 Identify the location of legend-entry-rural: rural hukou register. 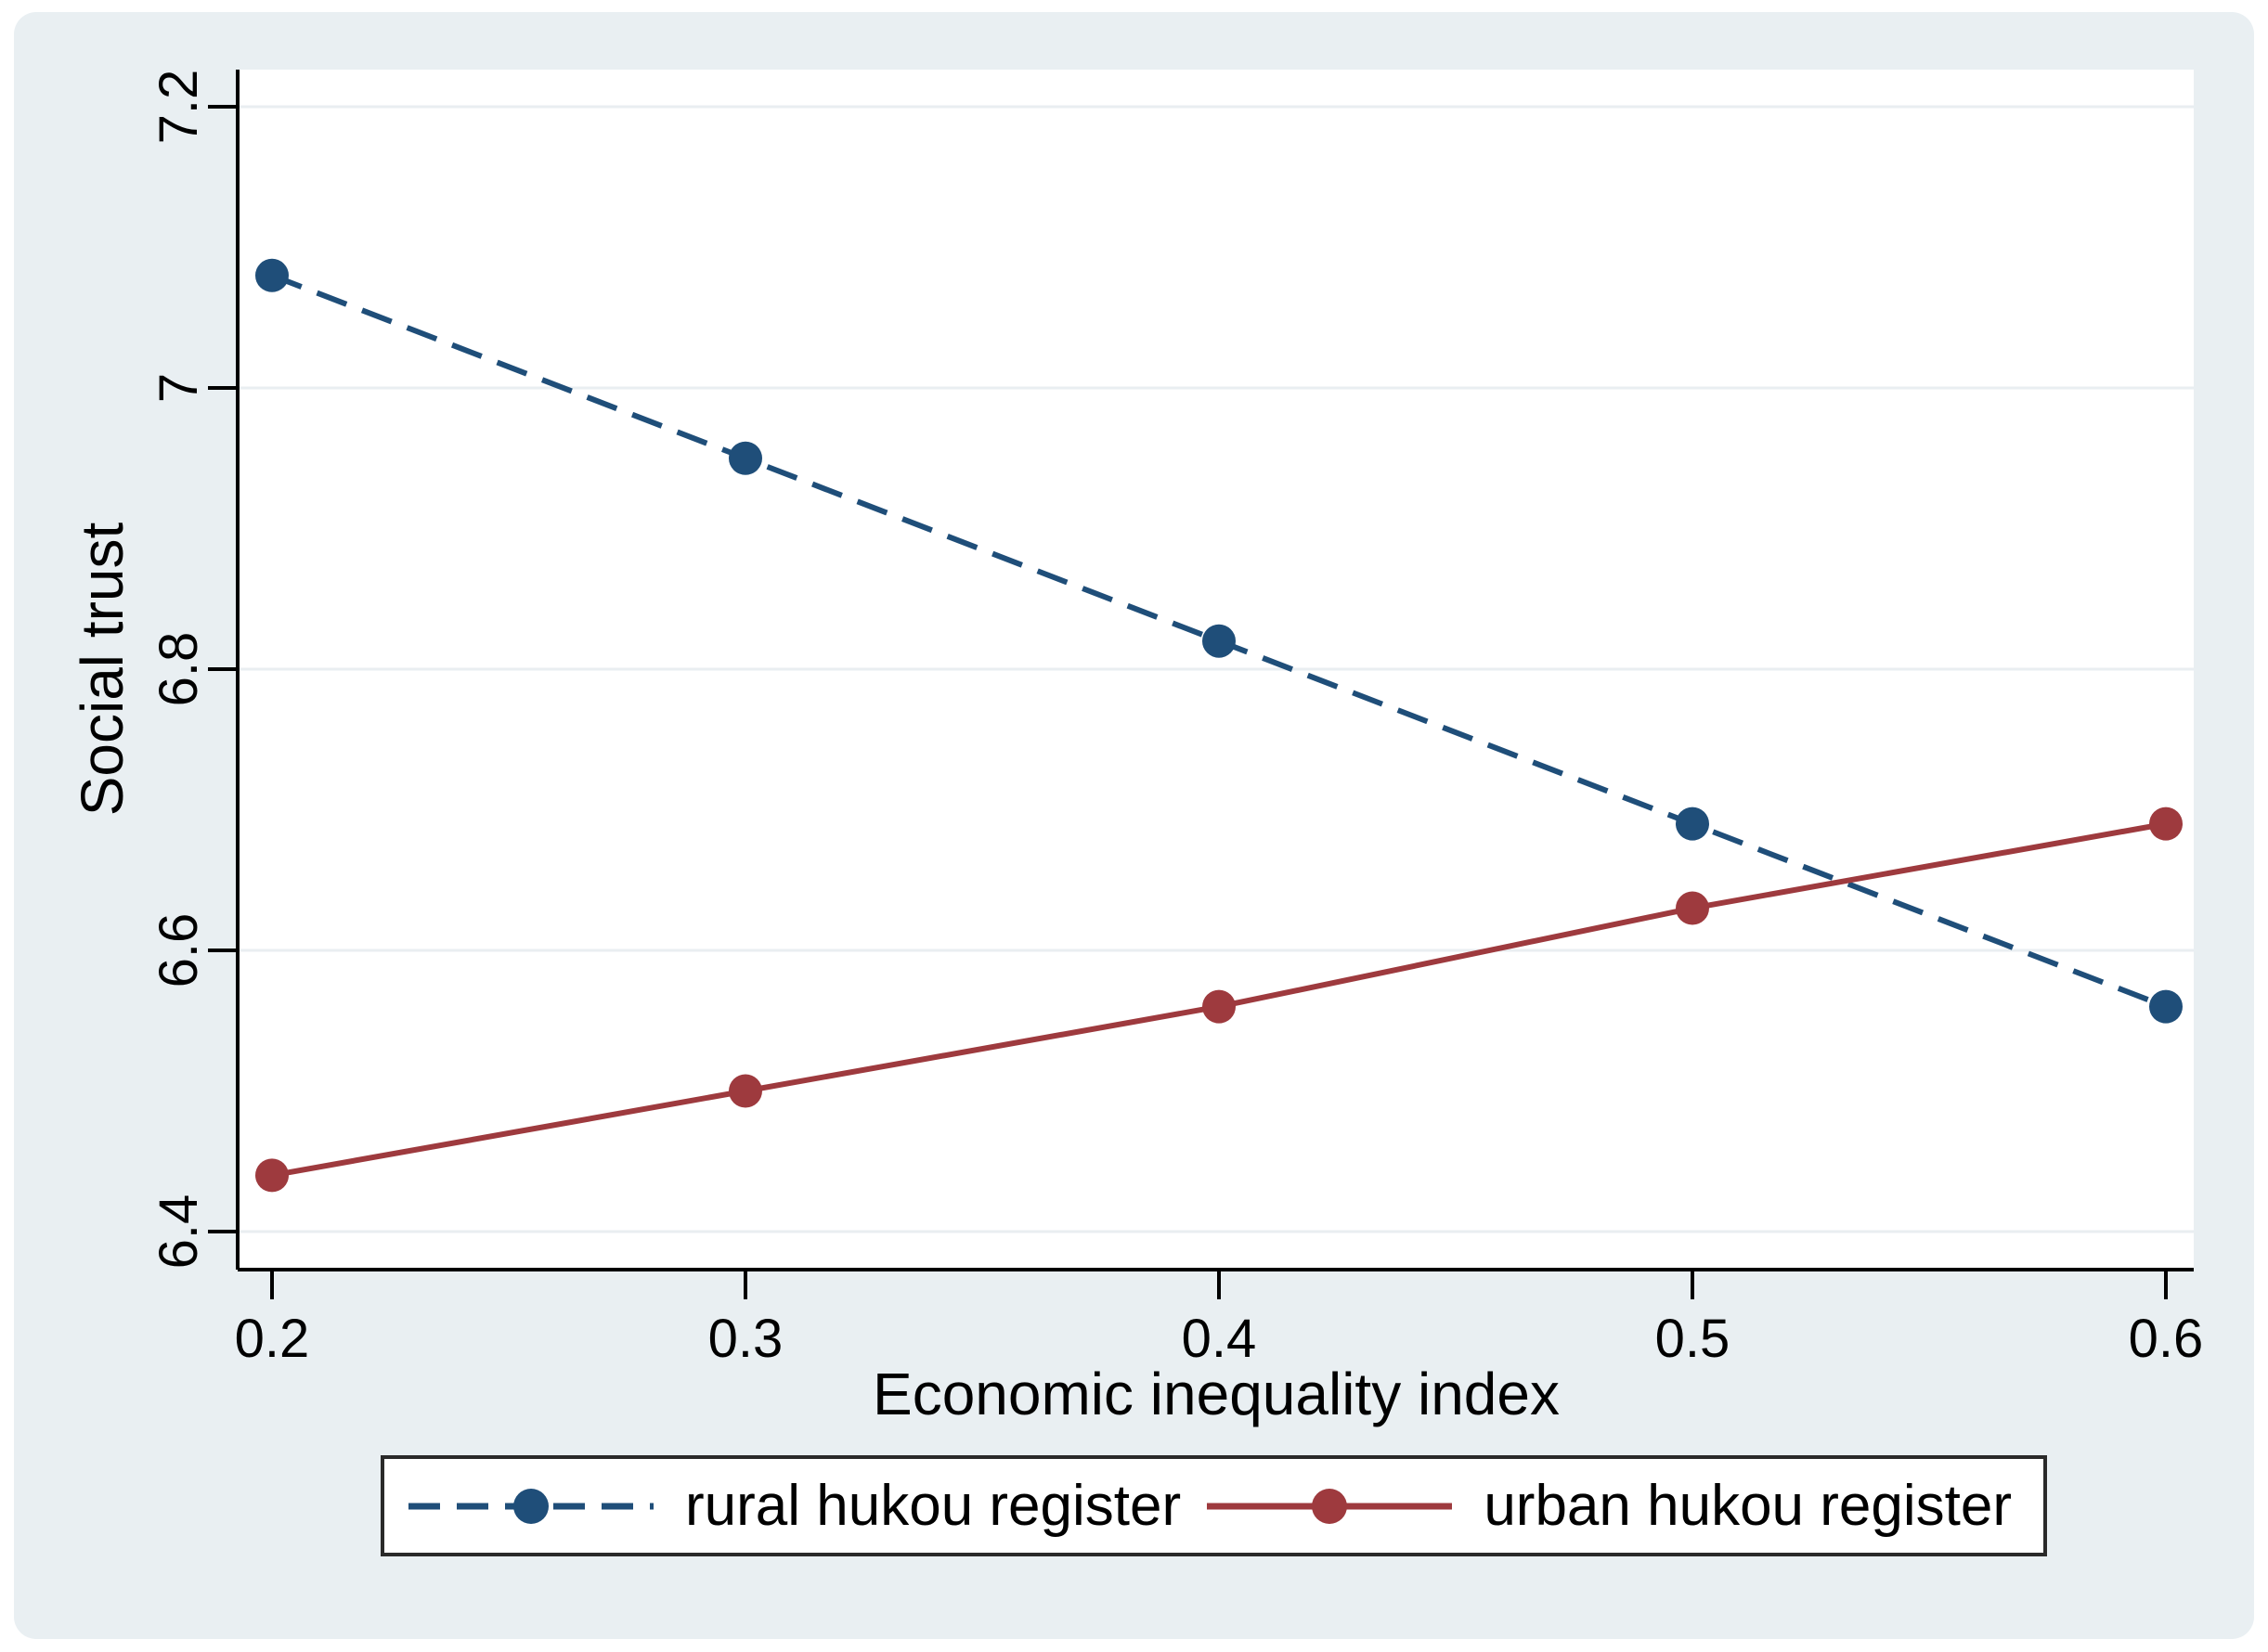
(793, 1506).